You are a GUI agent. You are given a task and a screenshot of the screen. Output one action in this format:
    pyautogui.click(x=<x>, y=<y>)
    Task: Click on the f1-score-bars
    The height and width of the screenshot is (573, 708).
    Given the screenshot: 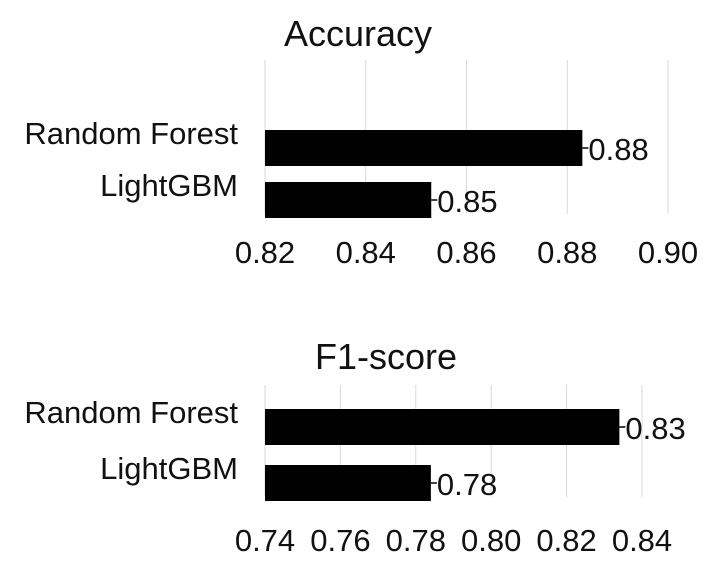 What is the action you would take?
    pyautogui.click(x=442, y=455)
    